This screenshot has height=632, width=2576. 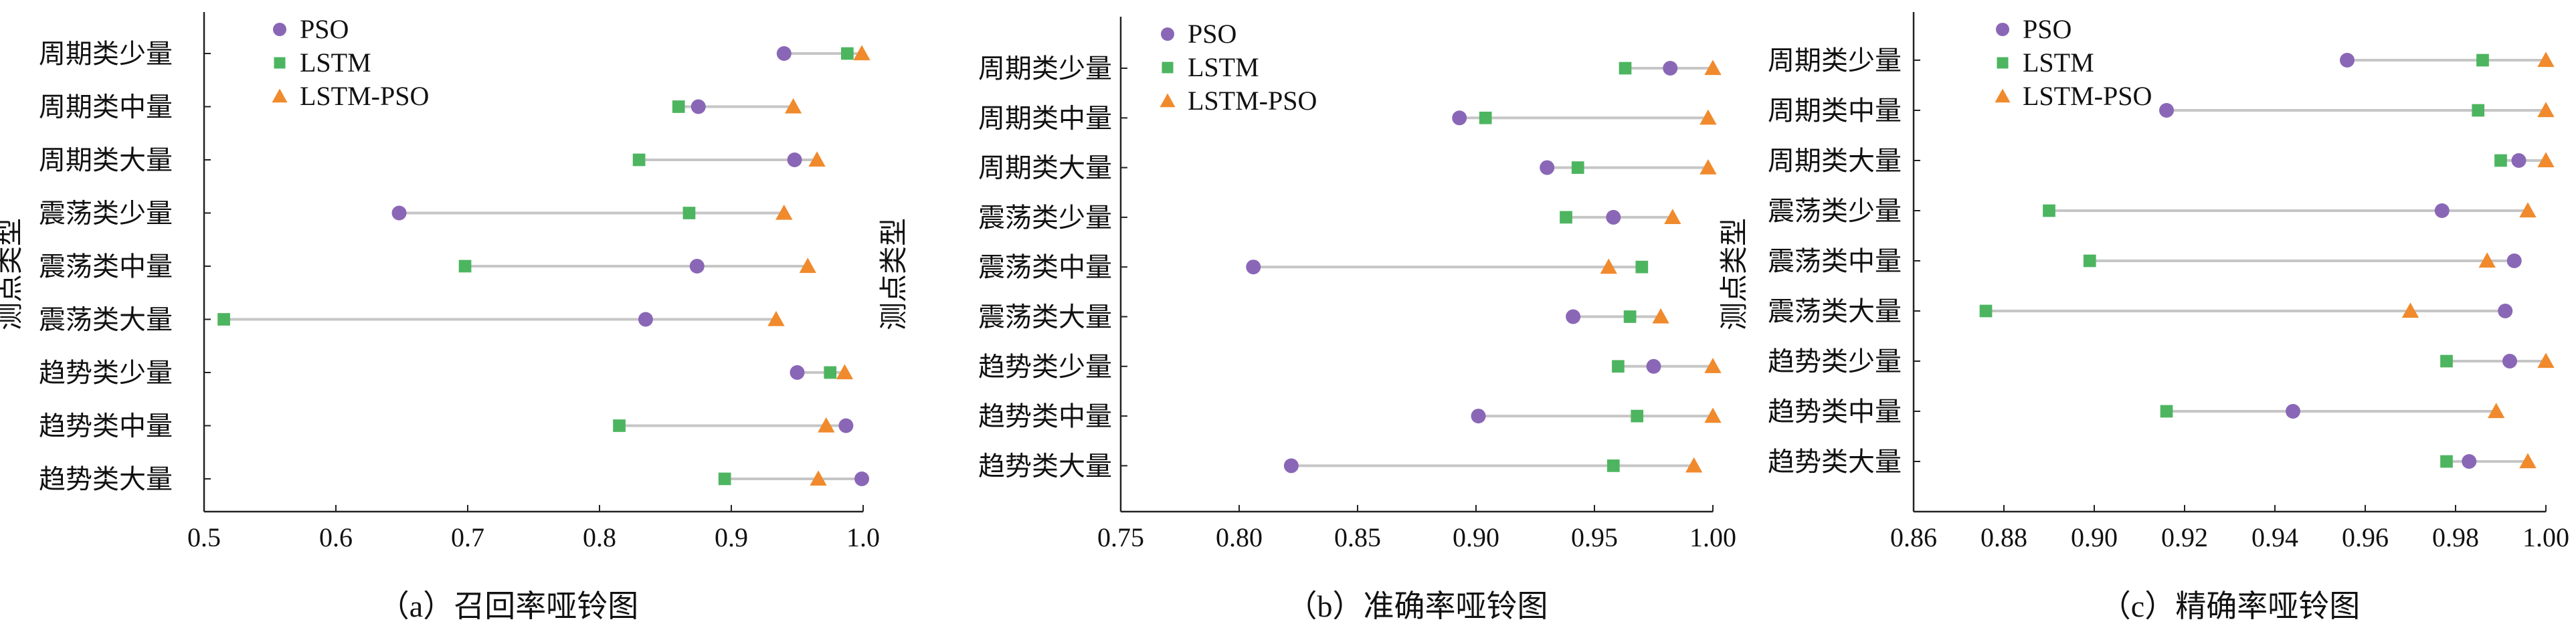 I want to click on x-tick-label: 0.90, so click(x=2094, y=537).